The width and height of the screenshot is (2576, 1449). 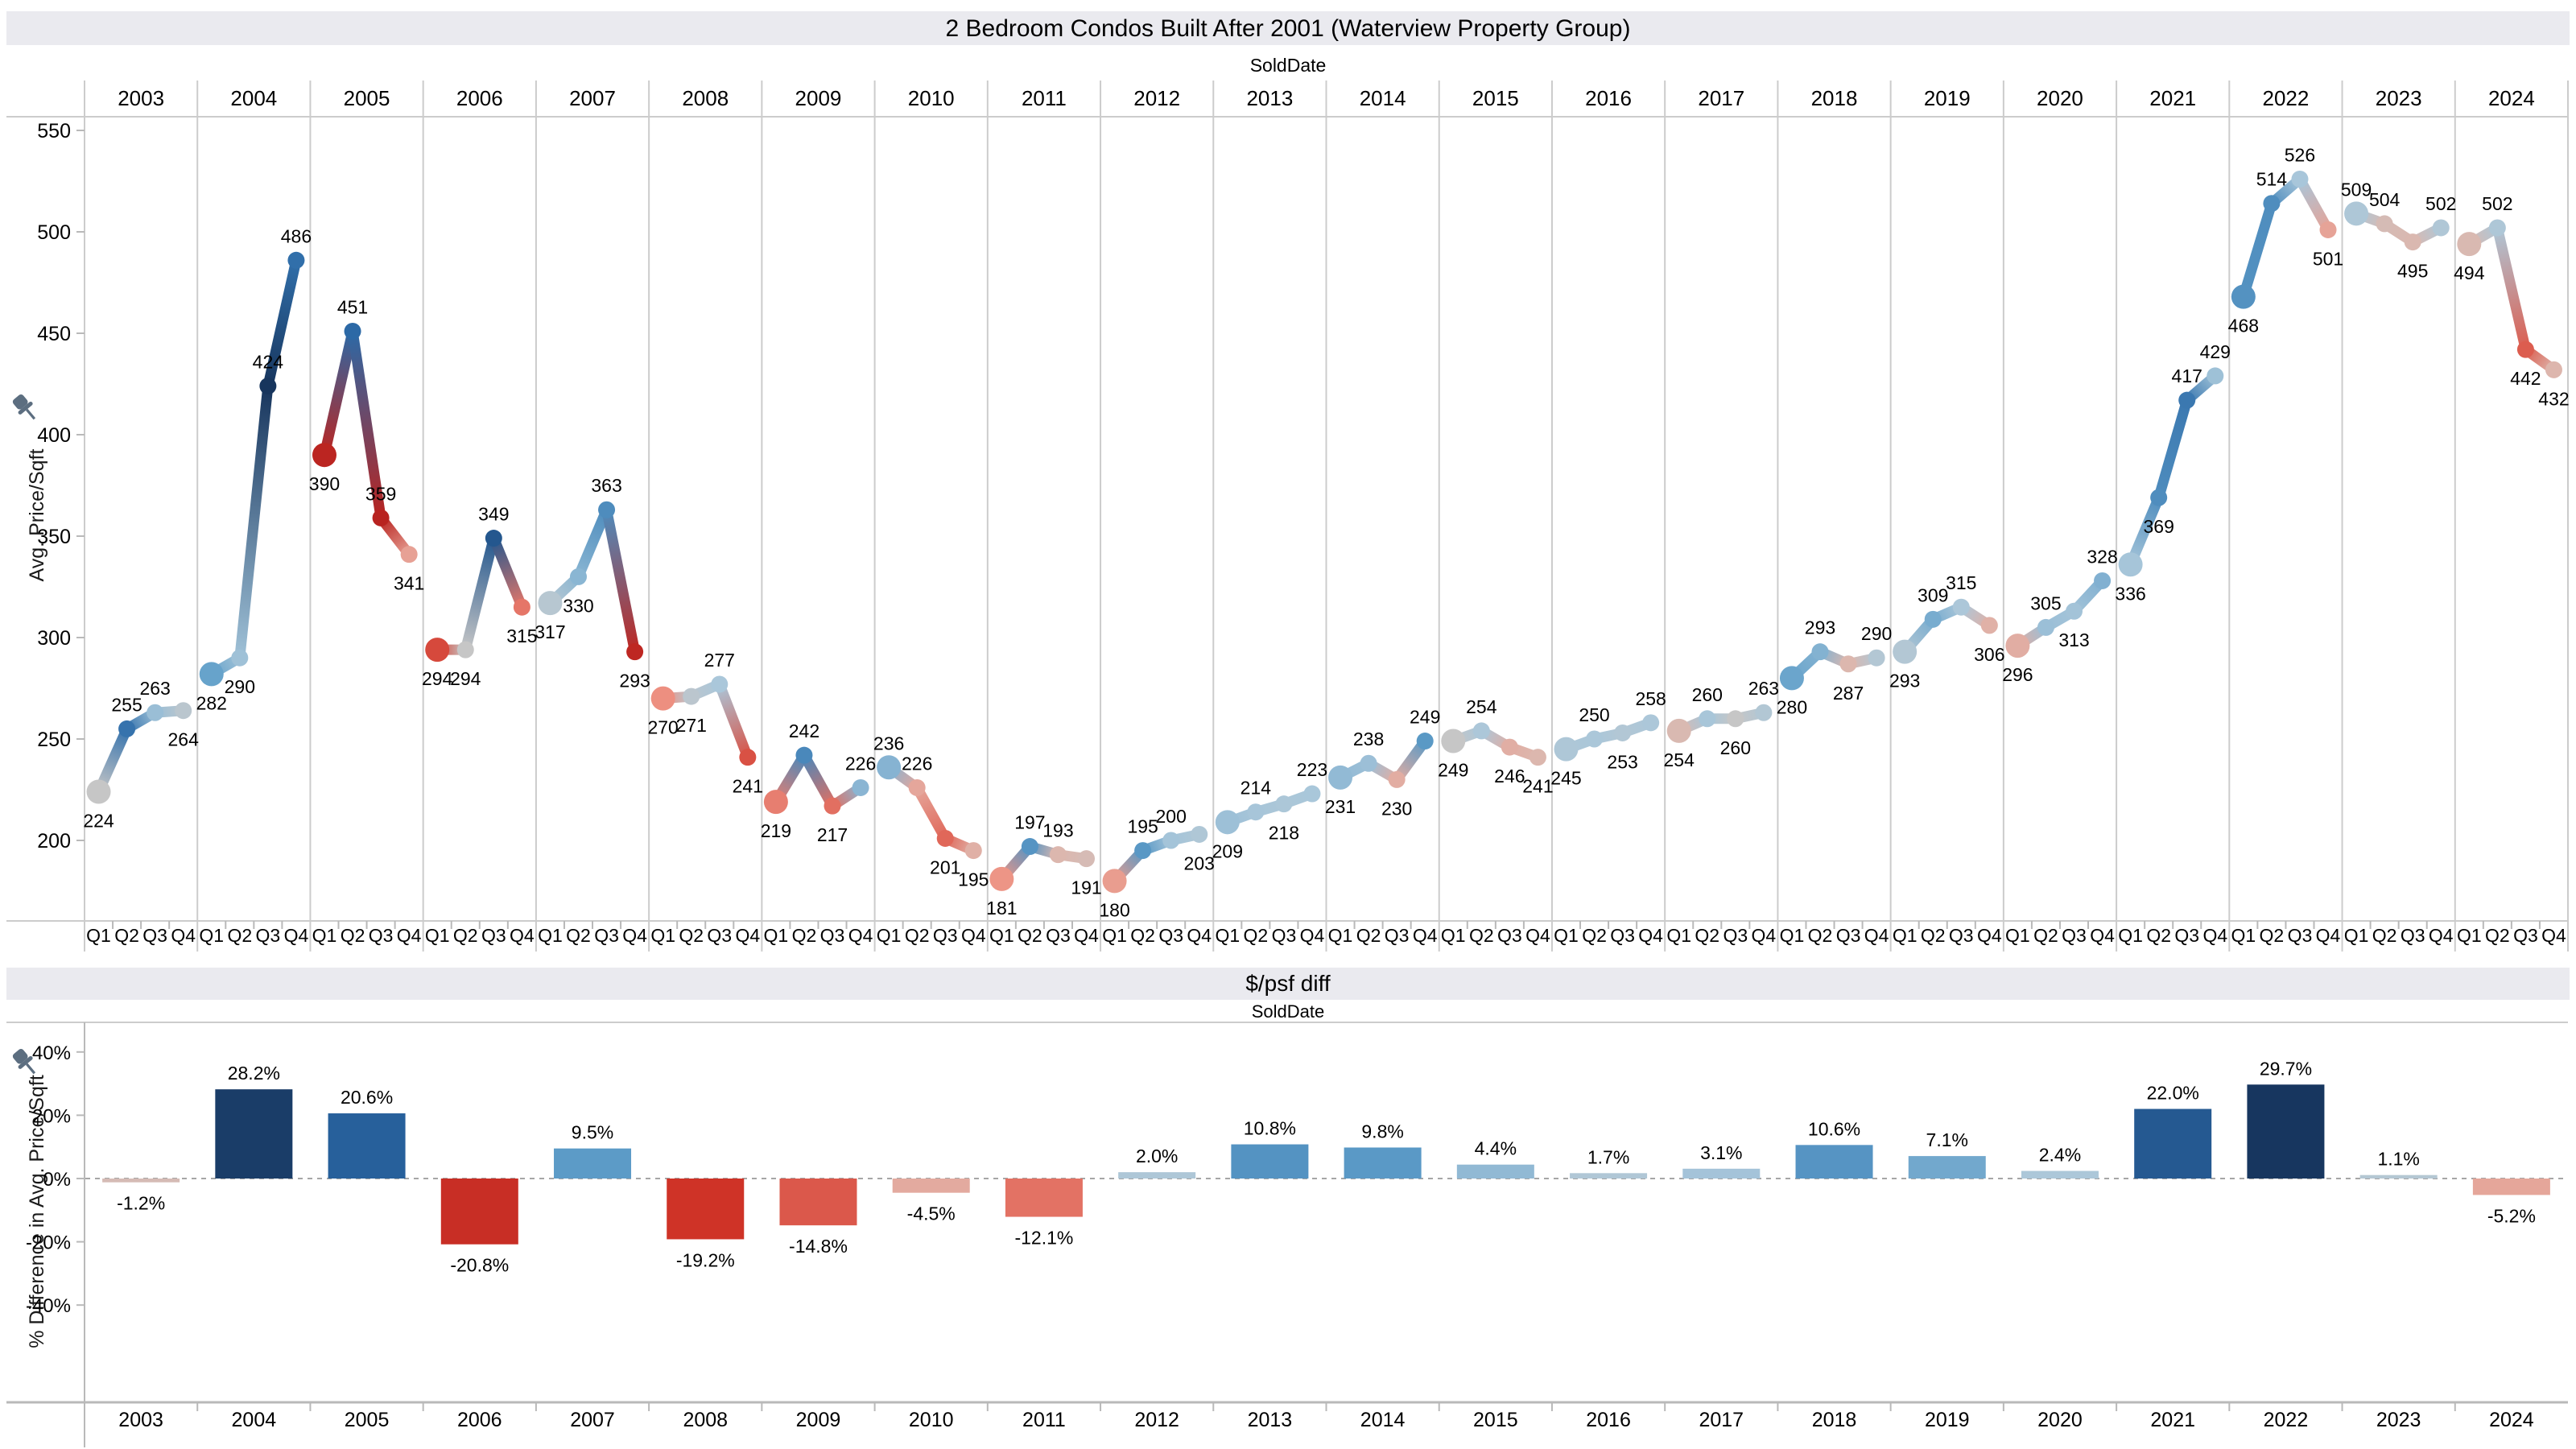 I want to click on segment-2008-Q3, so click(x=733, y=721).